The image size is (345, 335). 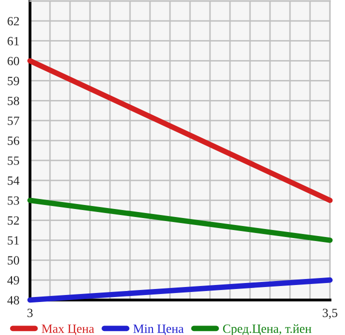 I want to click on y-tick-label: 49, so click(x=13, y=280).